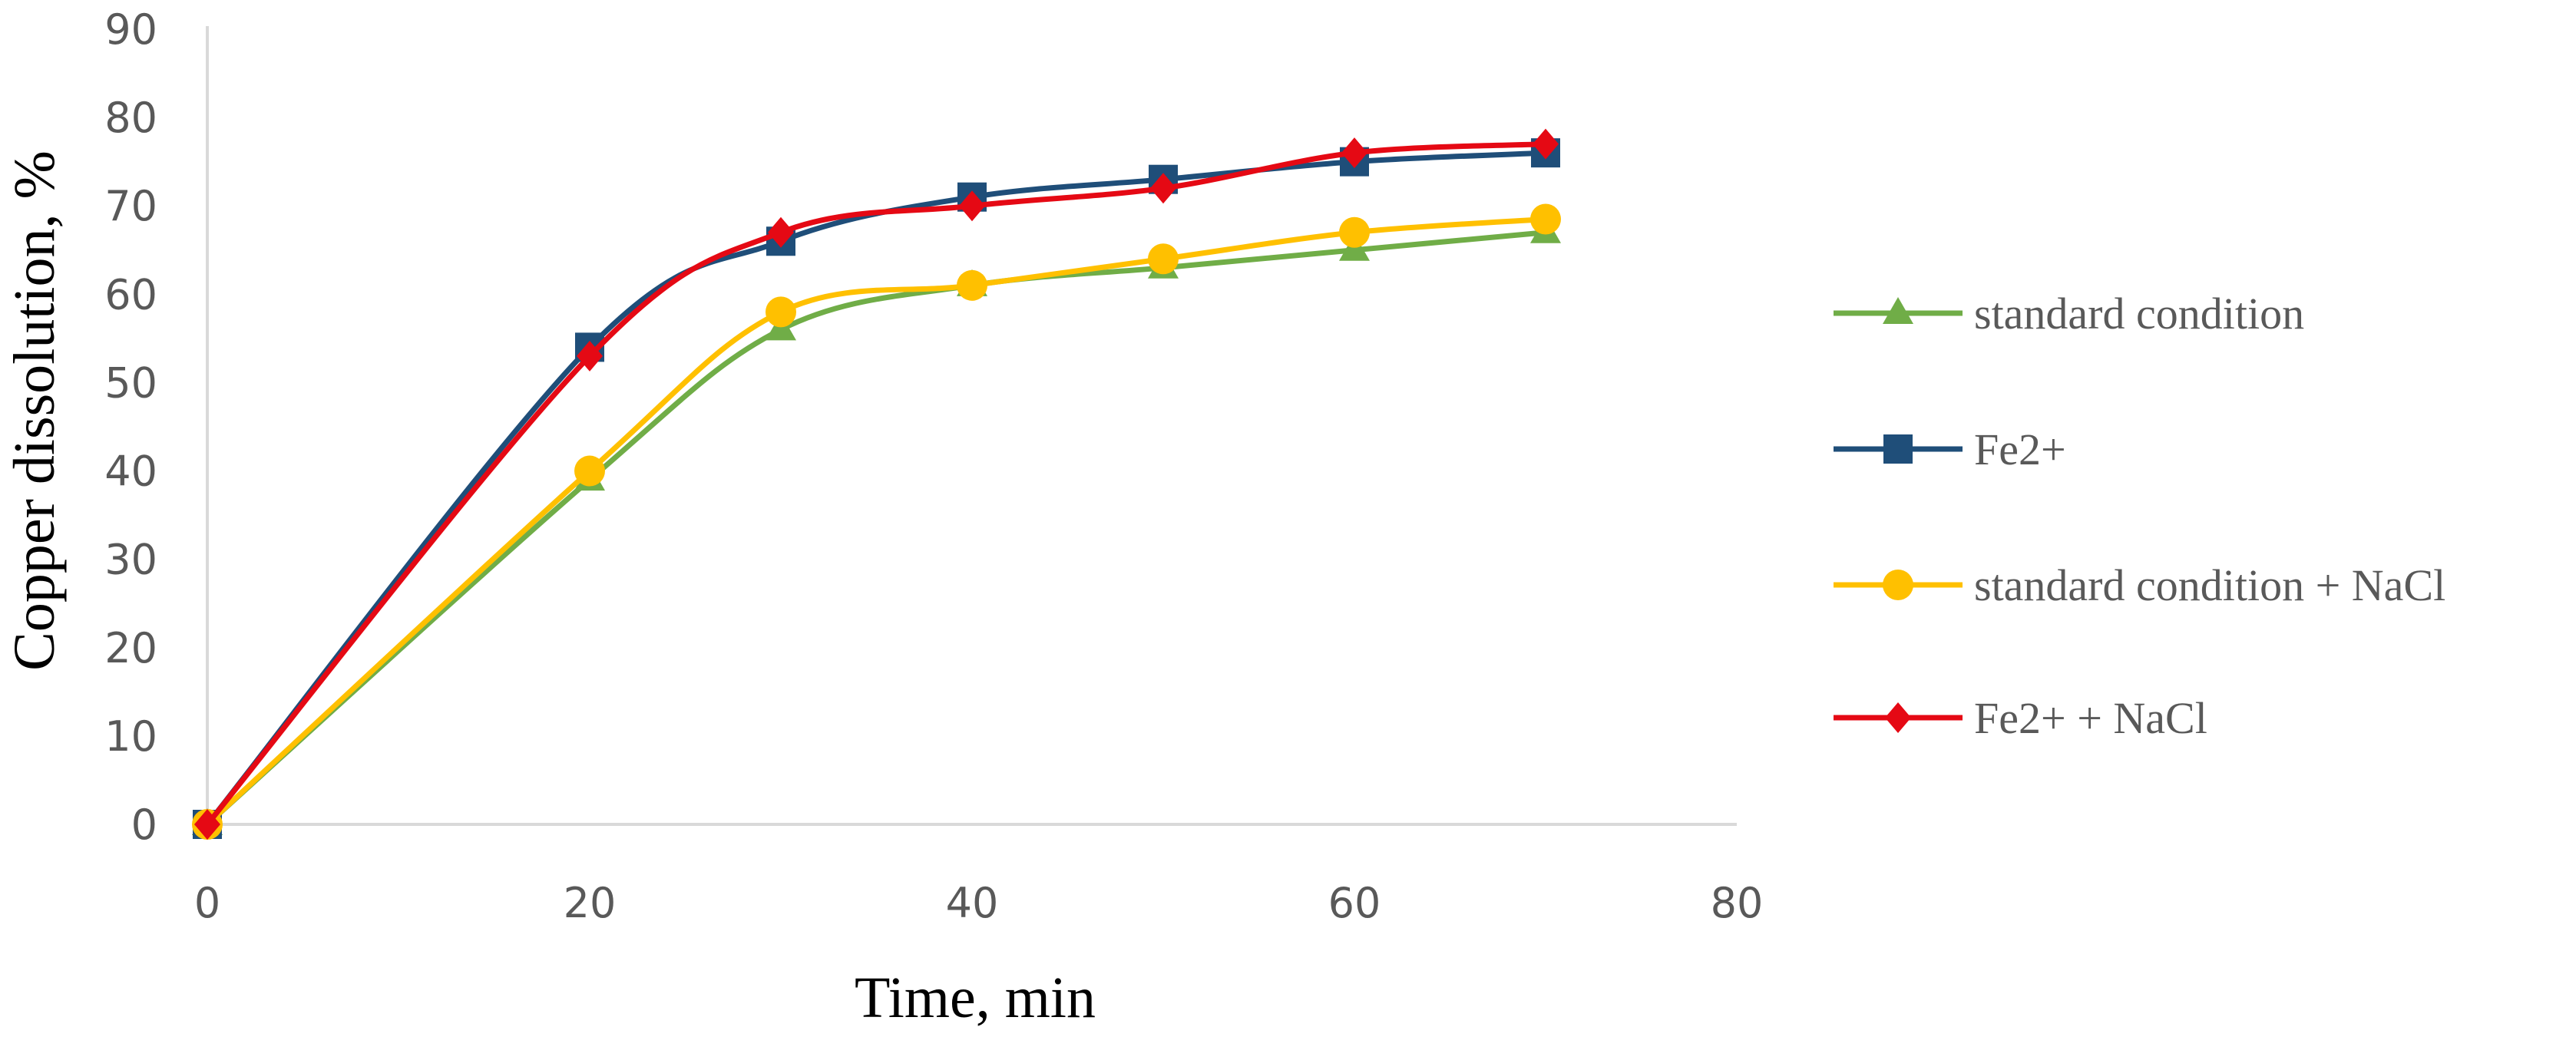 The width and height of the screenshot is (2576, 1037). Describe the element at coordinates (130, 648) in the screenshot. I see `y-tick-label: 20` at that location.